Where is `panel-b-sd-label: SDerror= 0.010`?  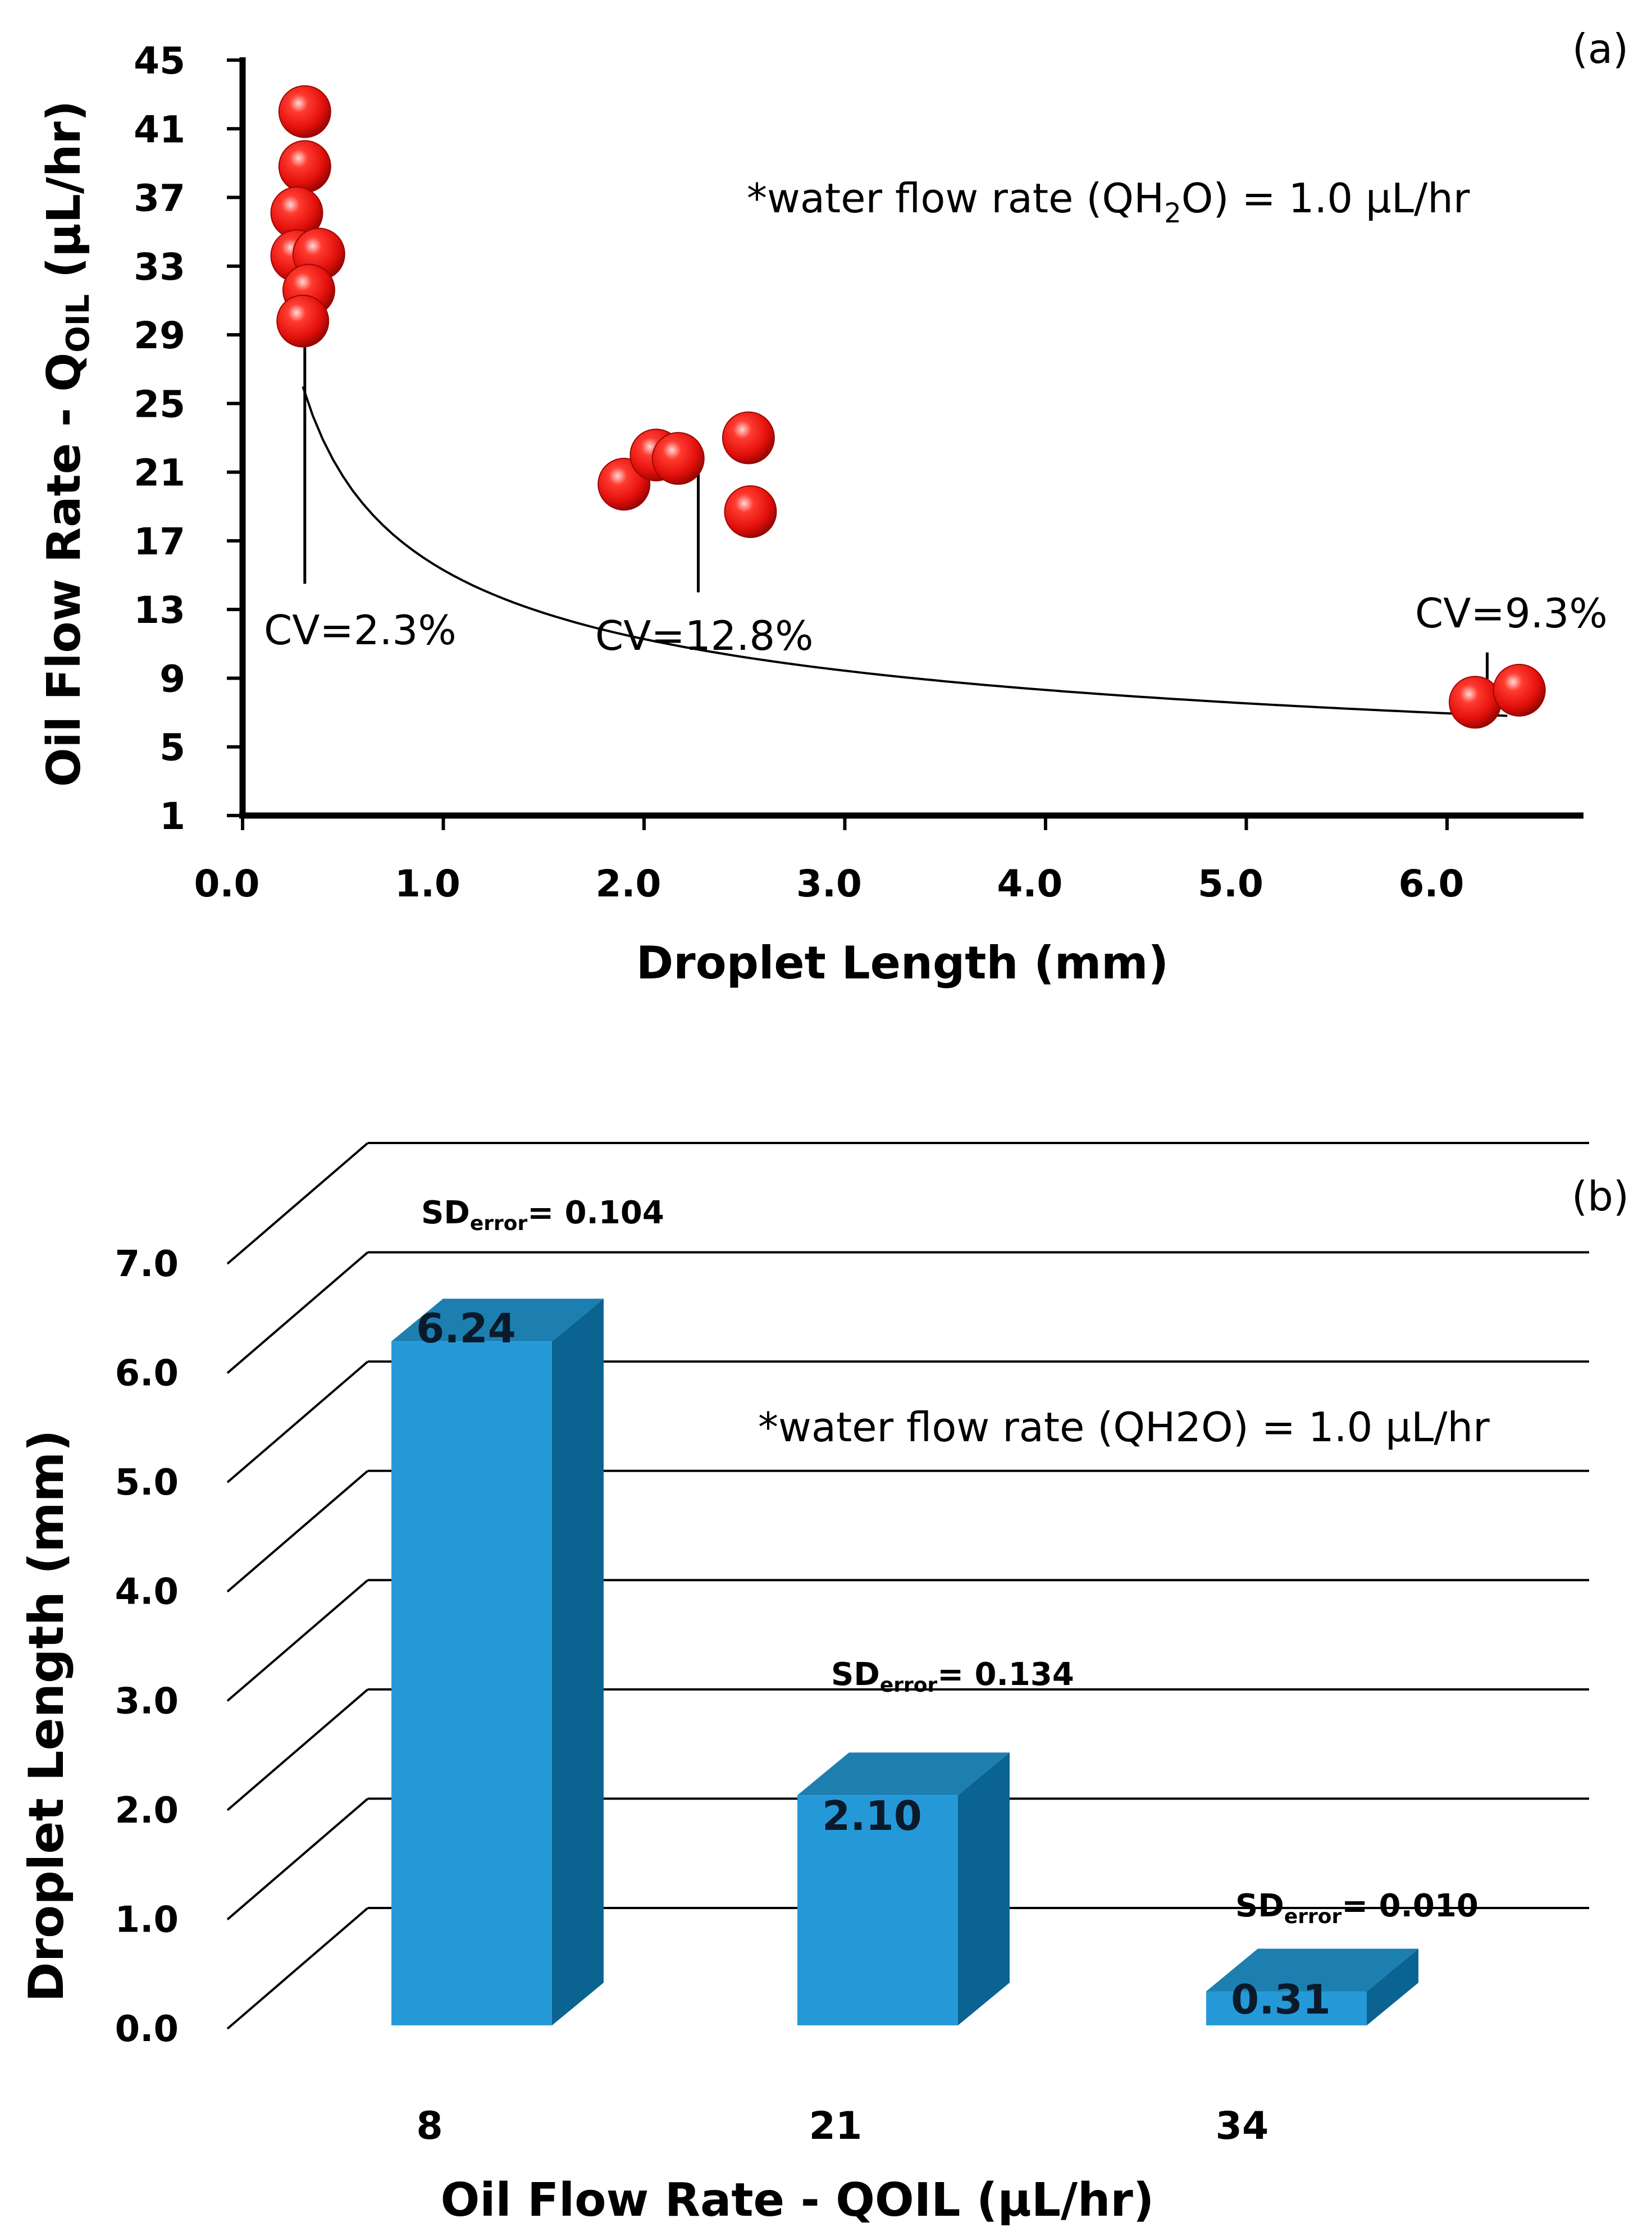
panel-b-sd-label: SDerror= 0.010 is located at coordinates (1356, 1908).